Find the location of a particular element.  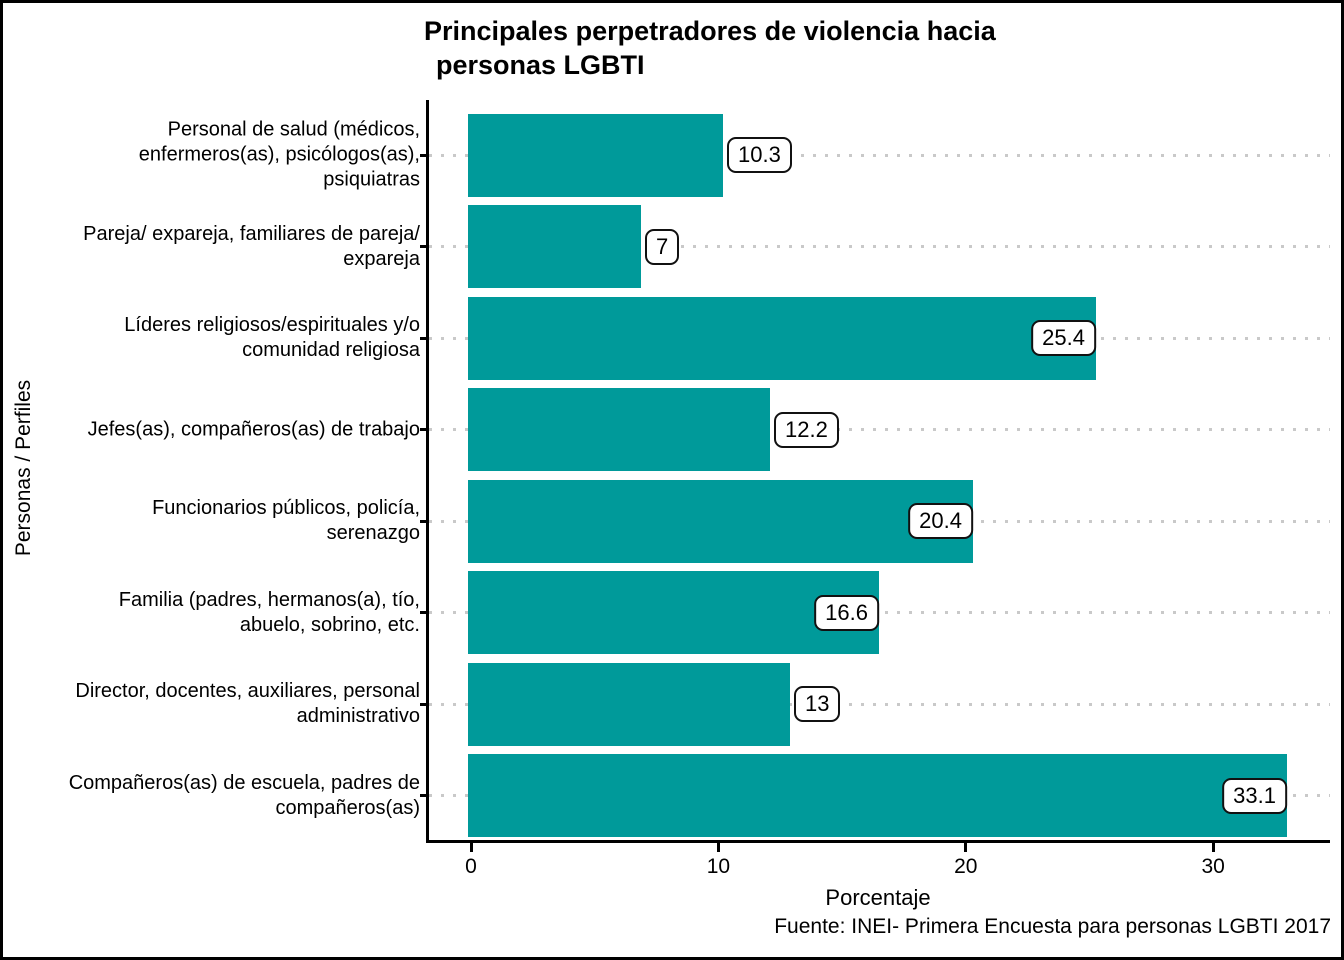

bar-value-label: 16.6 is located at coordinates (846, 612).